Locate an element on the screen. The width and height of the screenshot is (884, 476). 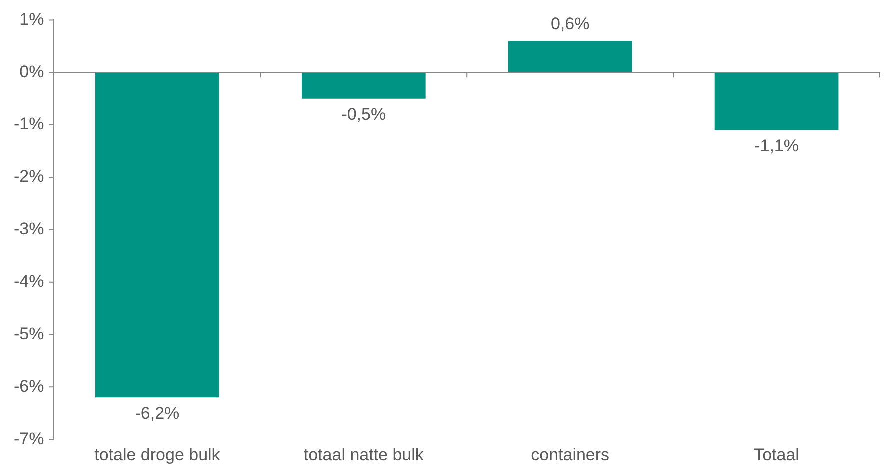
y-tick-label: -7% is located at coordinates (29, 438).